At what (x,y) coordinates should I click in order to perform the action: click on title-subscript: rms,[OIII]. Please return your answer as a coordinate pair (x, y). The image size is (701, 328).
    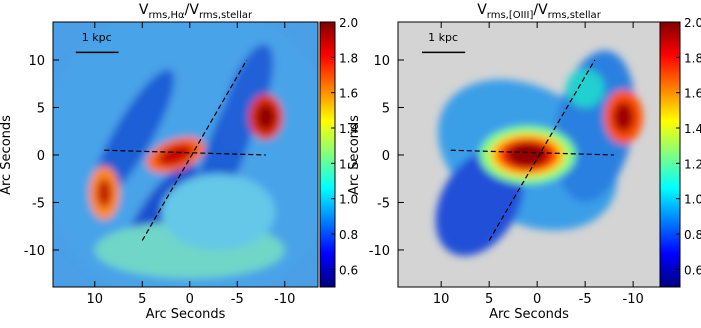
    Looking at the image, I should click on (510, 15).